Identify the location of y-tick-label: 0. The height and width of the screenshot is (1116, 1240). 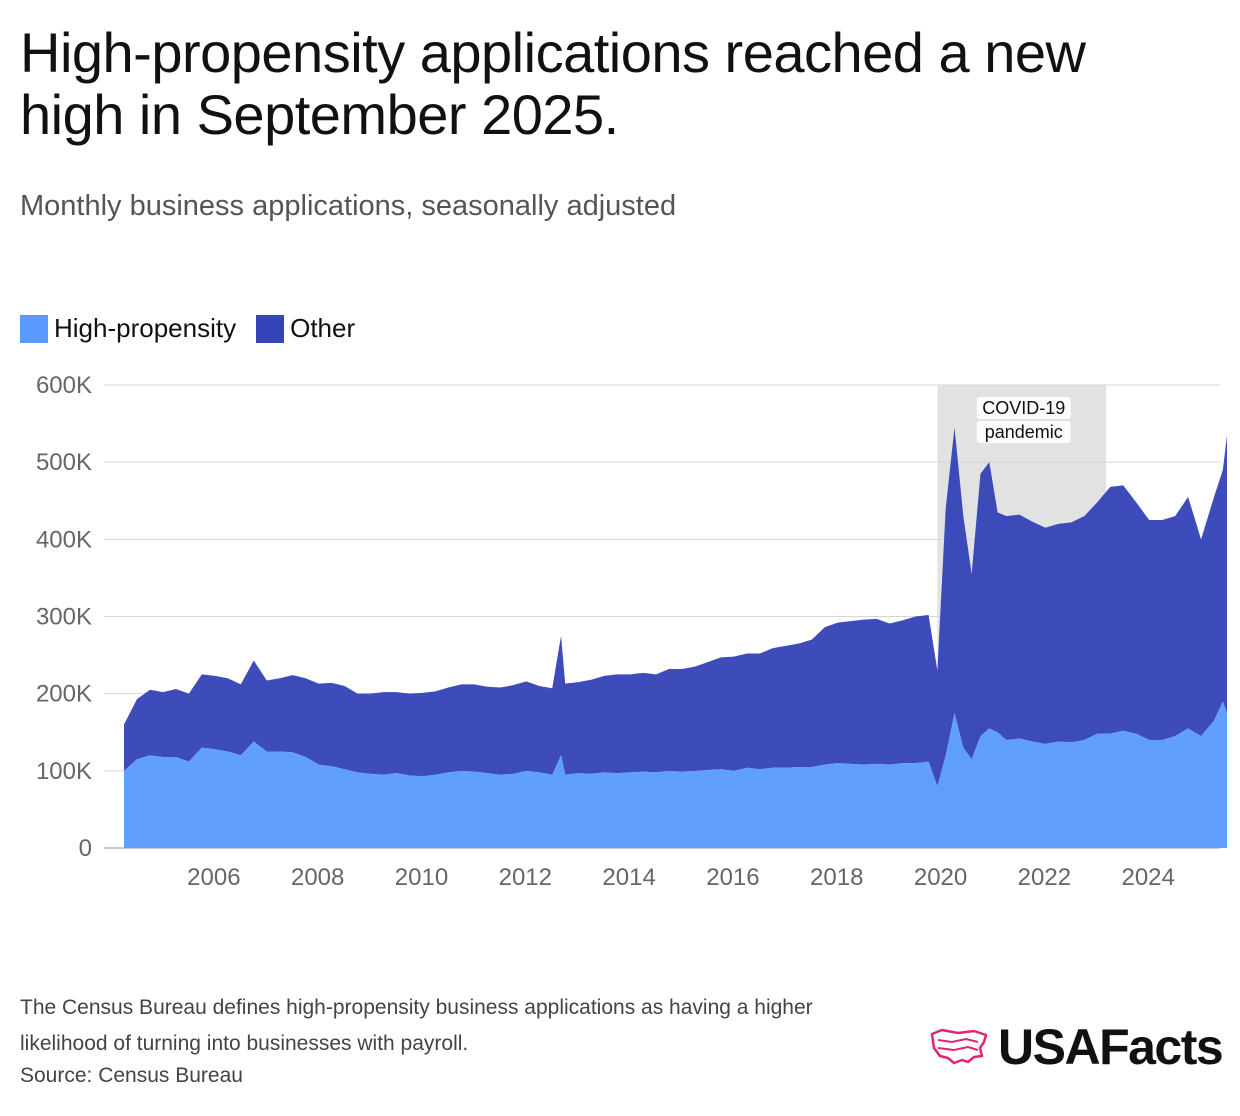
(85, 848).